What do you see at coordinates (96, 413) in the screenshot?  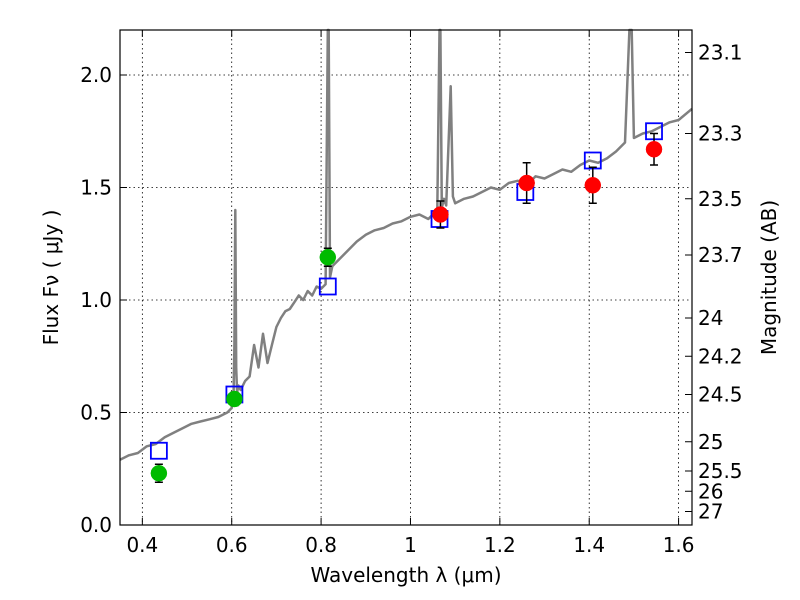 I see `y-tick-label: 0.5` at bounding box center [96, 413].